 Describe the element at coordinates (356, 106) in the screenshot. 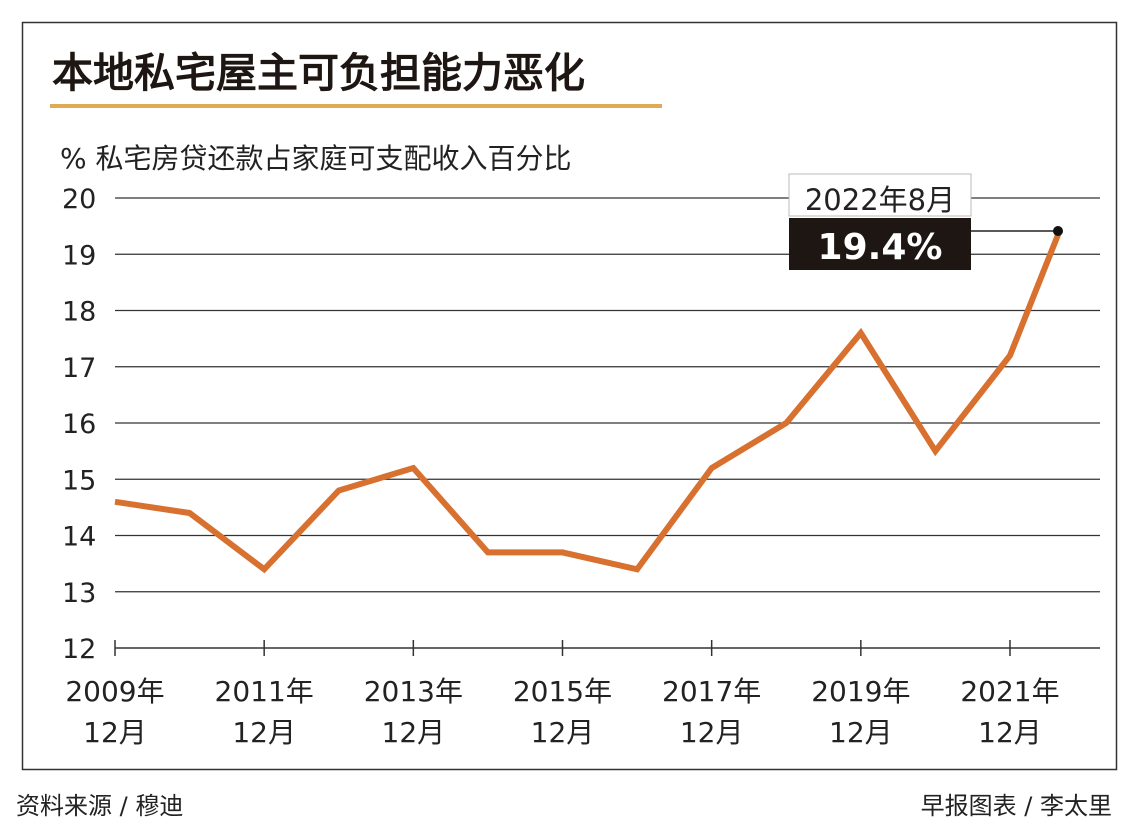

I see `title-underline` at that location.